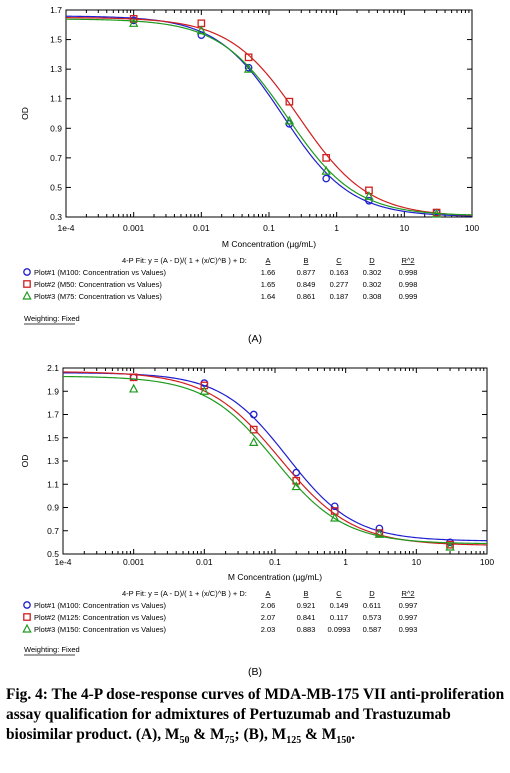 The width and height of the screenshot is (510, 773). I want to click on param-value: 0.117, so click(339, 617).